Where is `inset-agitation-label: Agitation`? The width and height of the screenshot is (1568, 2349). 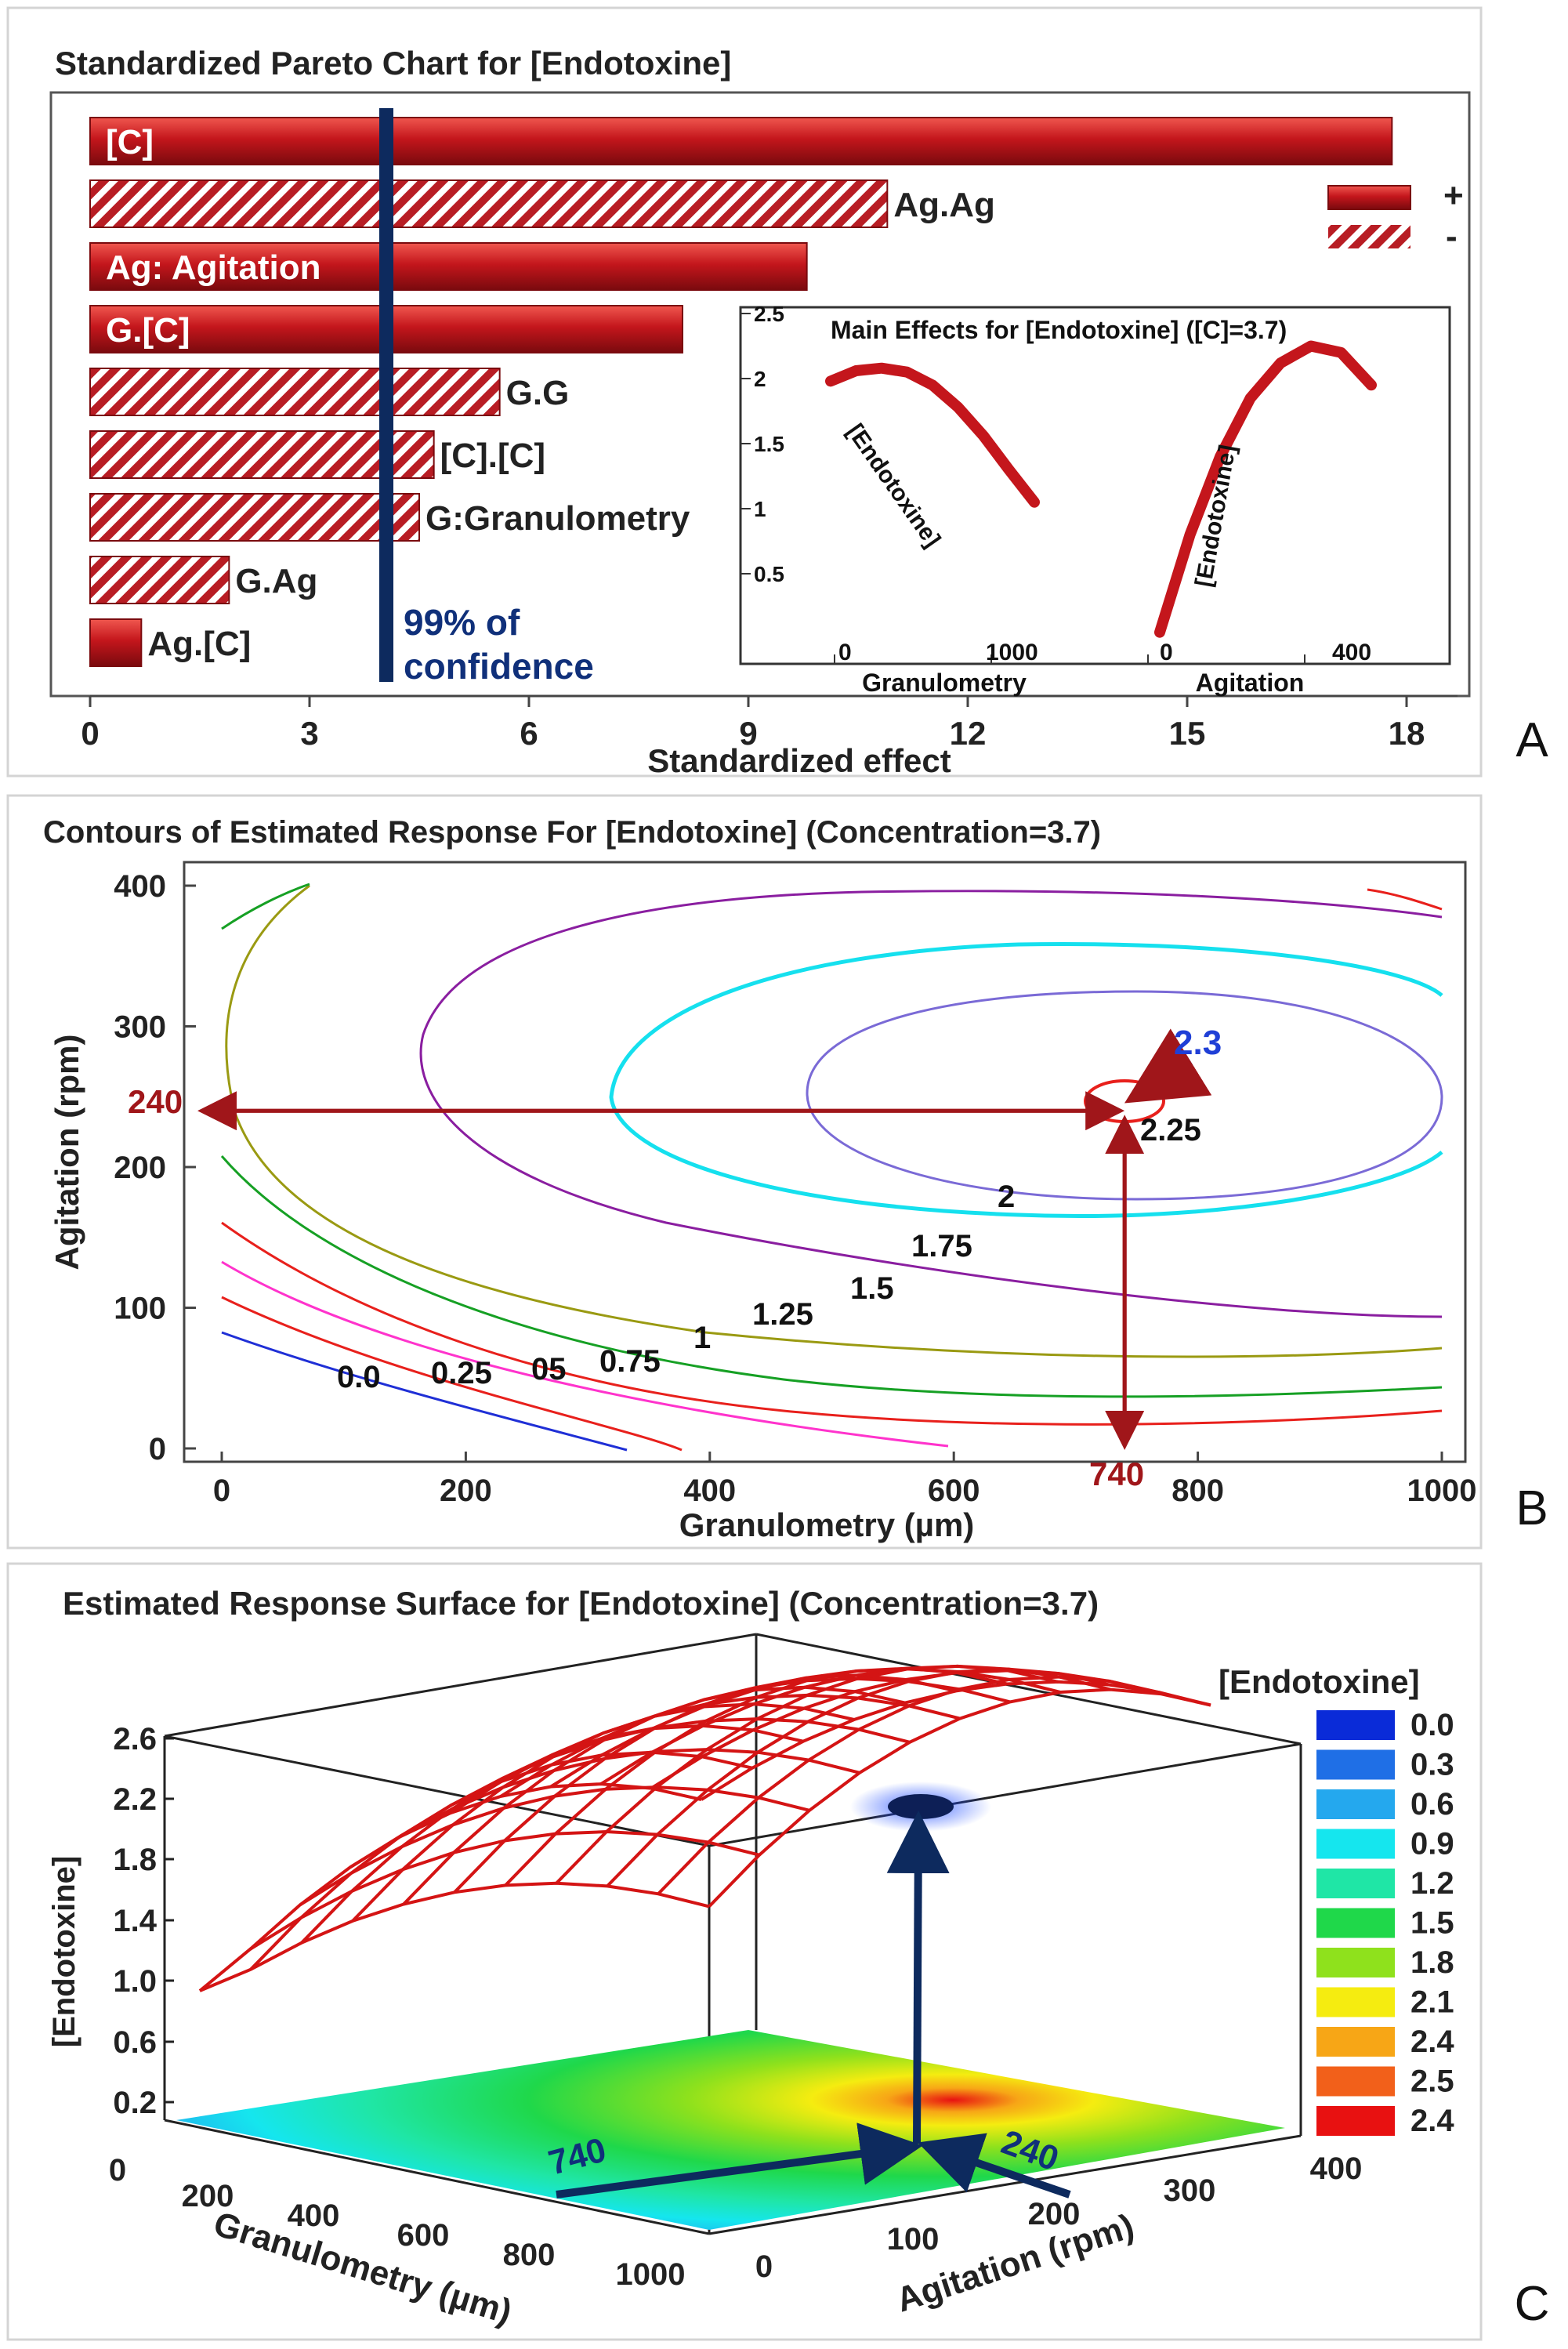 inset-agitation-label: Agitation is located at coordinates (1251, 683).